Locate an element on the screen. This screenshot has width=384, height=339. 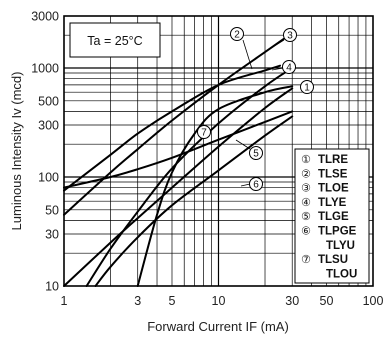
x-tick-label: 50 is located at coordinates (327, 301).